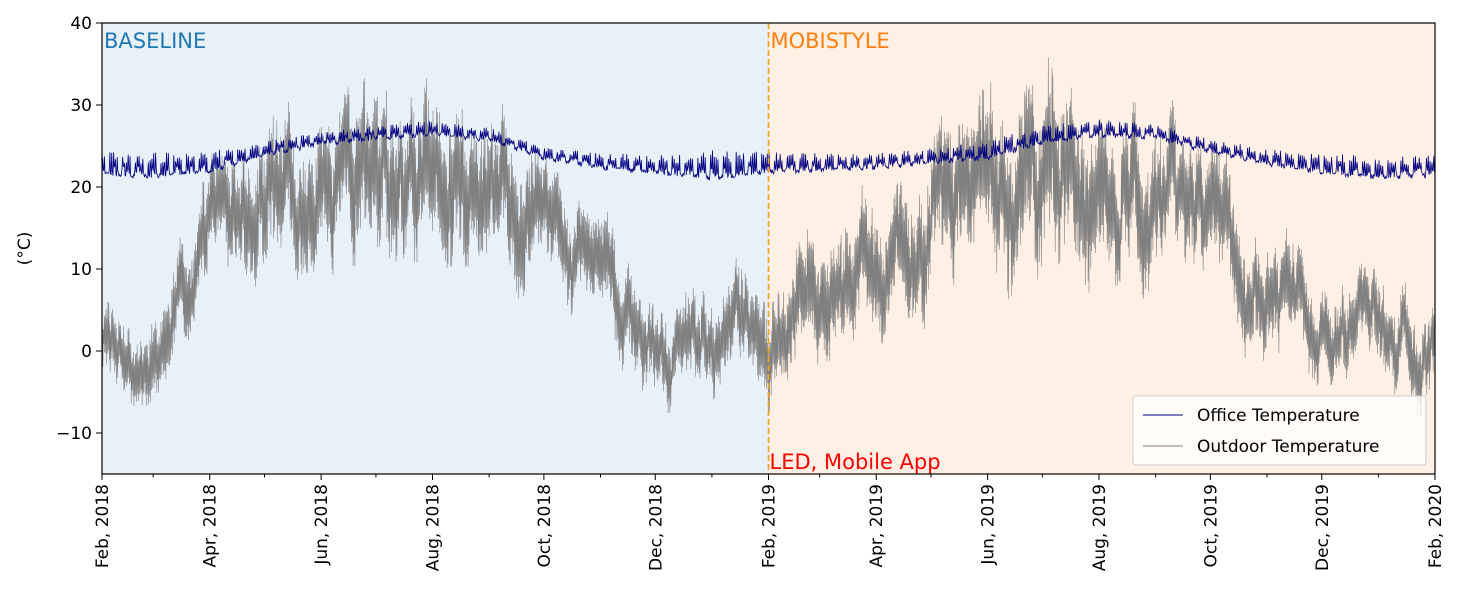  I want to click on legend: Office Temperature Outdoor Temperature, so click(1279, 430).